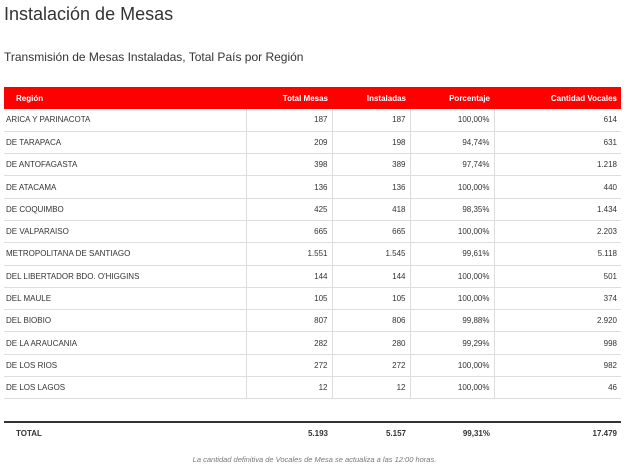  Describe the element at coordinates (288, 299) in the screenshot. I see `total-mesas-cell: 105` at that location.